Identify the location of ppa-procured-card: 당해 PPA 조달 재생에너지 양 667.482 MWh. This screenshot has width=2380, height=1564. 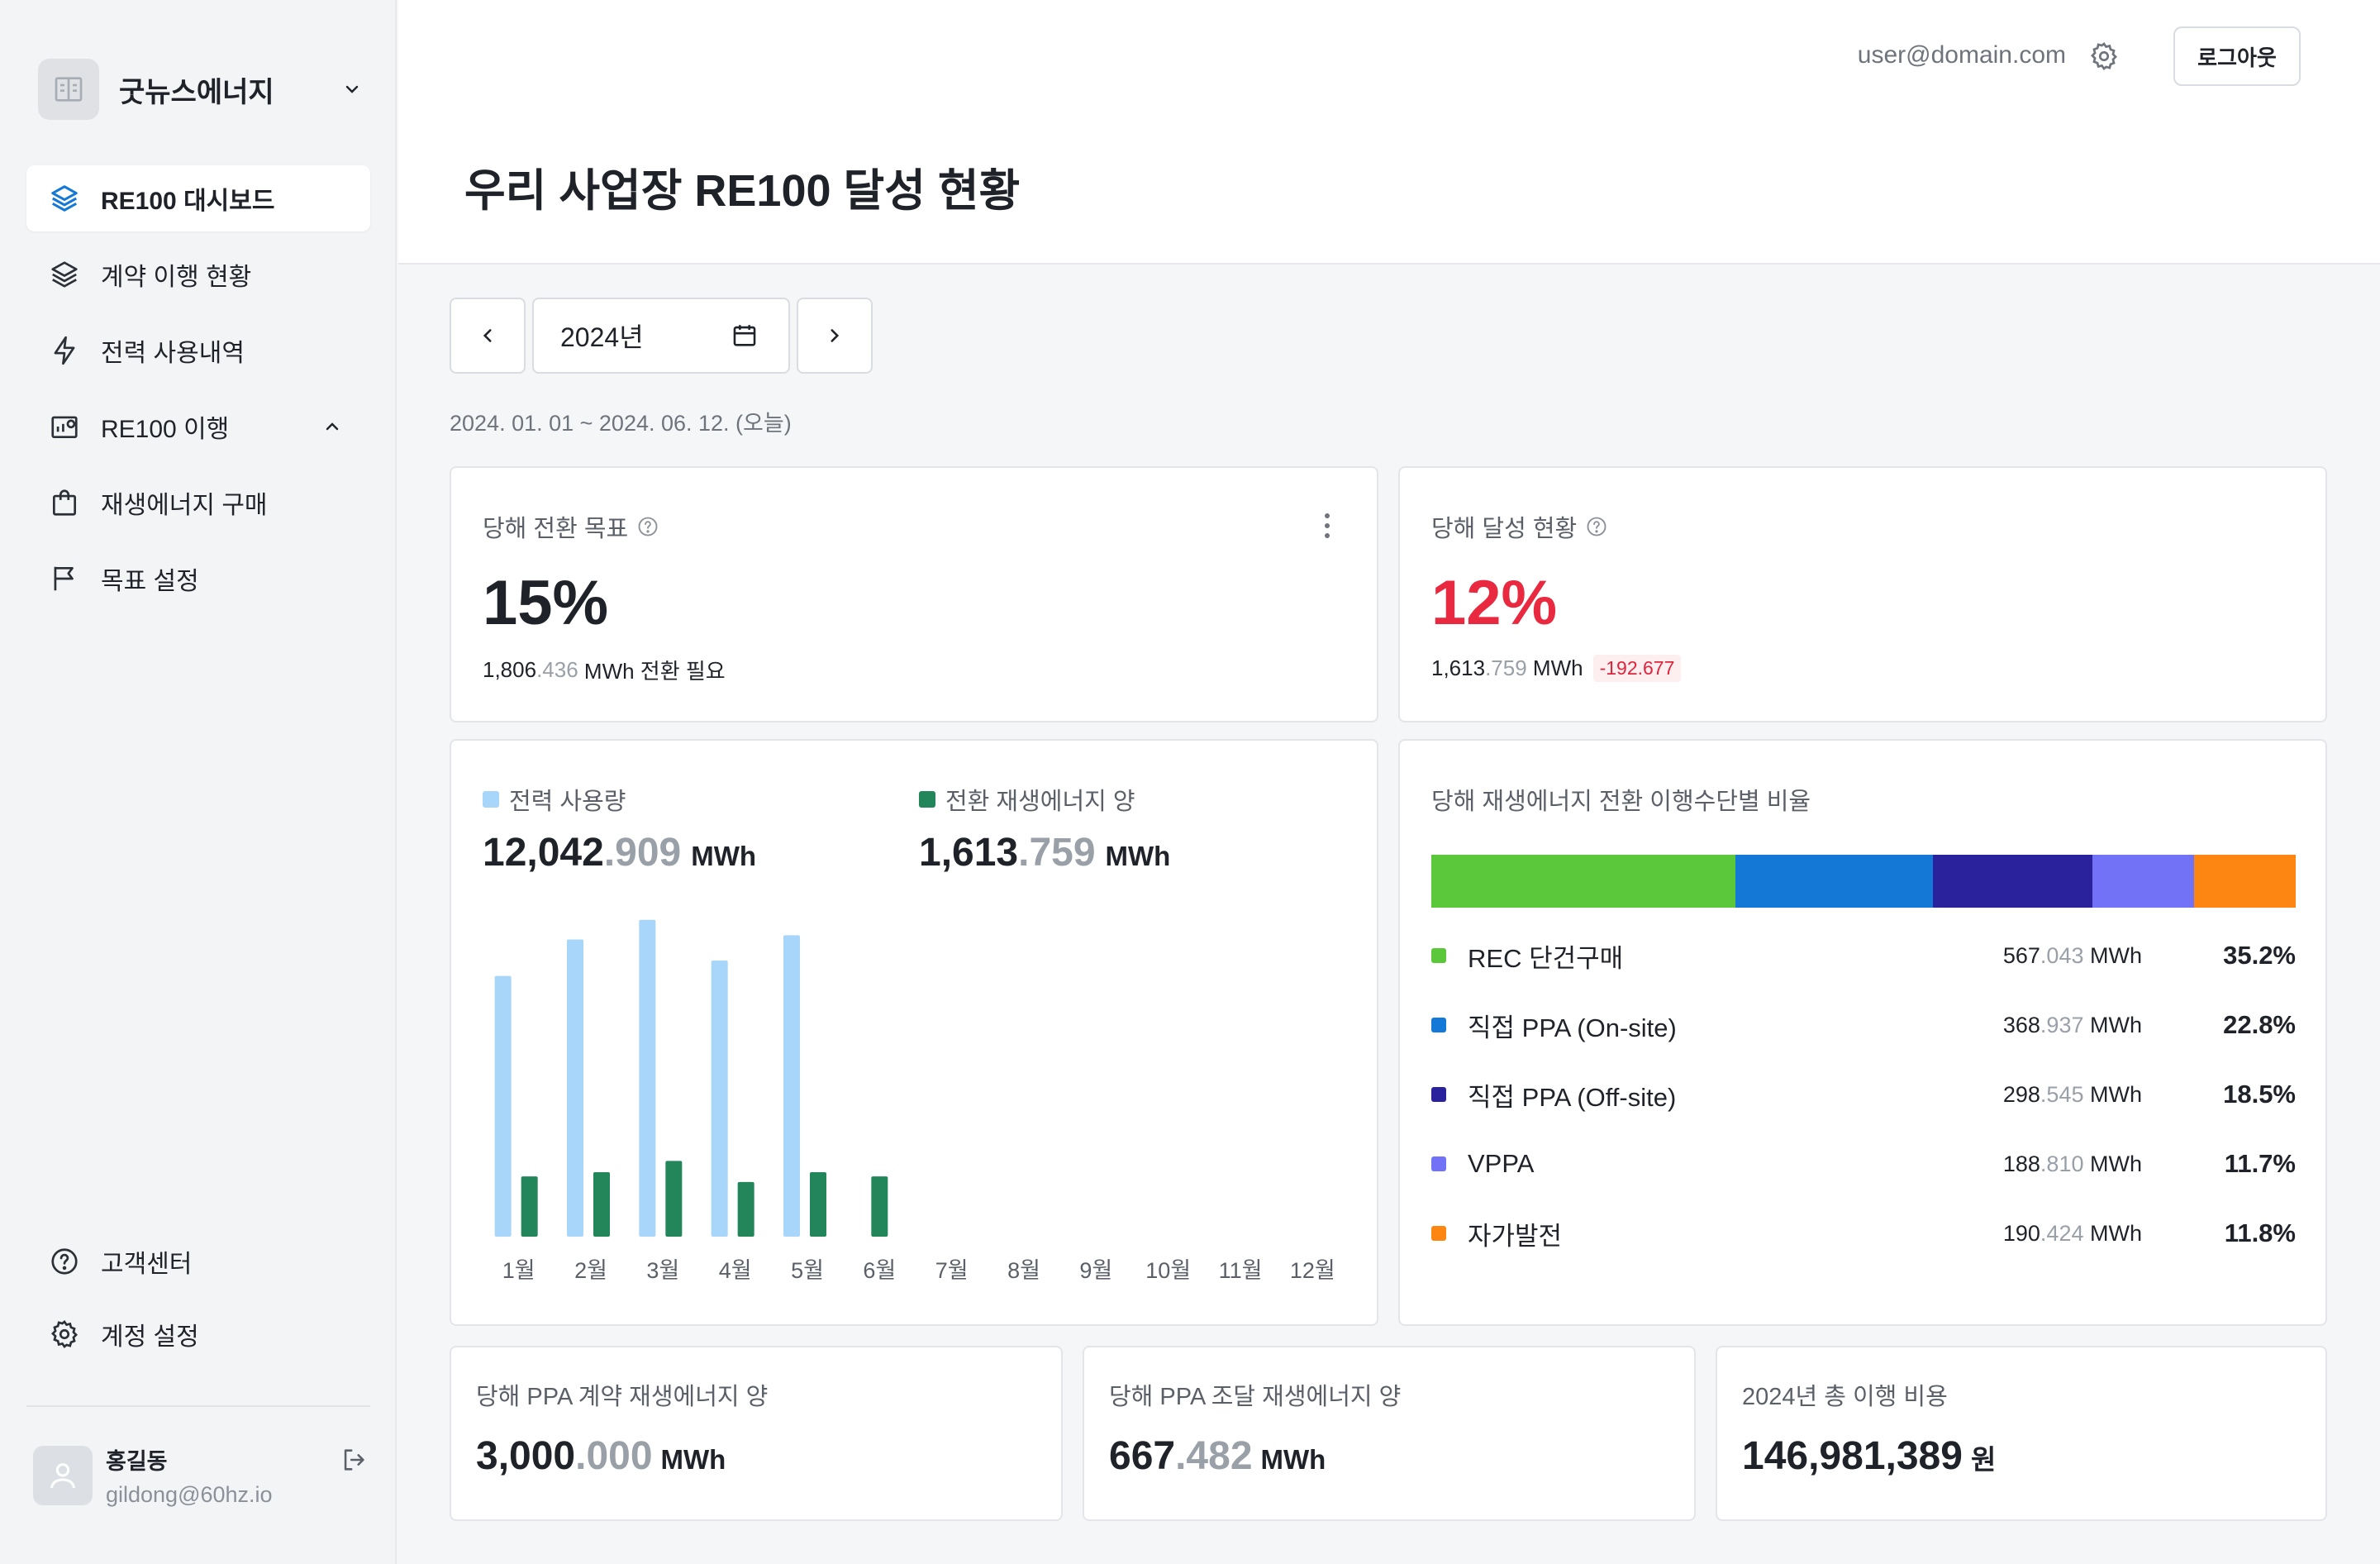
(1389, 1434).